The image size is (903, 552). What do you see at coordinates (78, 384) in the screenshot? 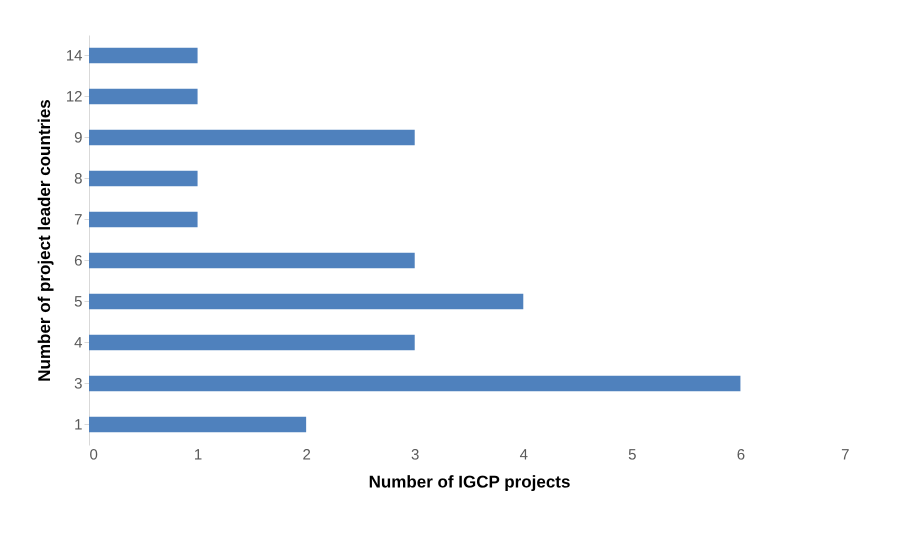
I see `y-tick-label: 3` at bounding box center [78, 384].